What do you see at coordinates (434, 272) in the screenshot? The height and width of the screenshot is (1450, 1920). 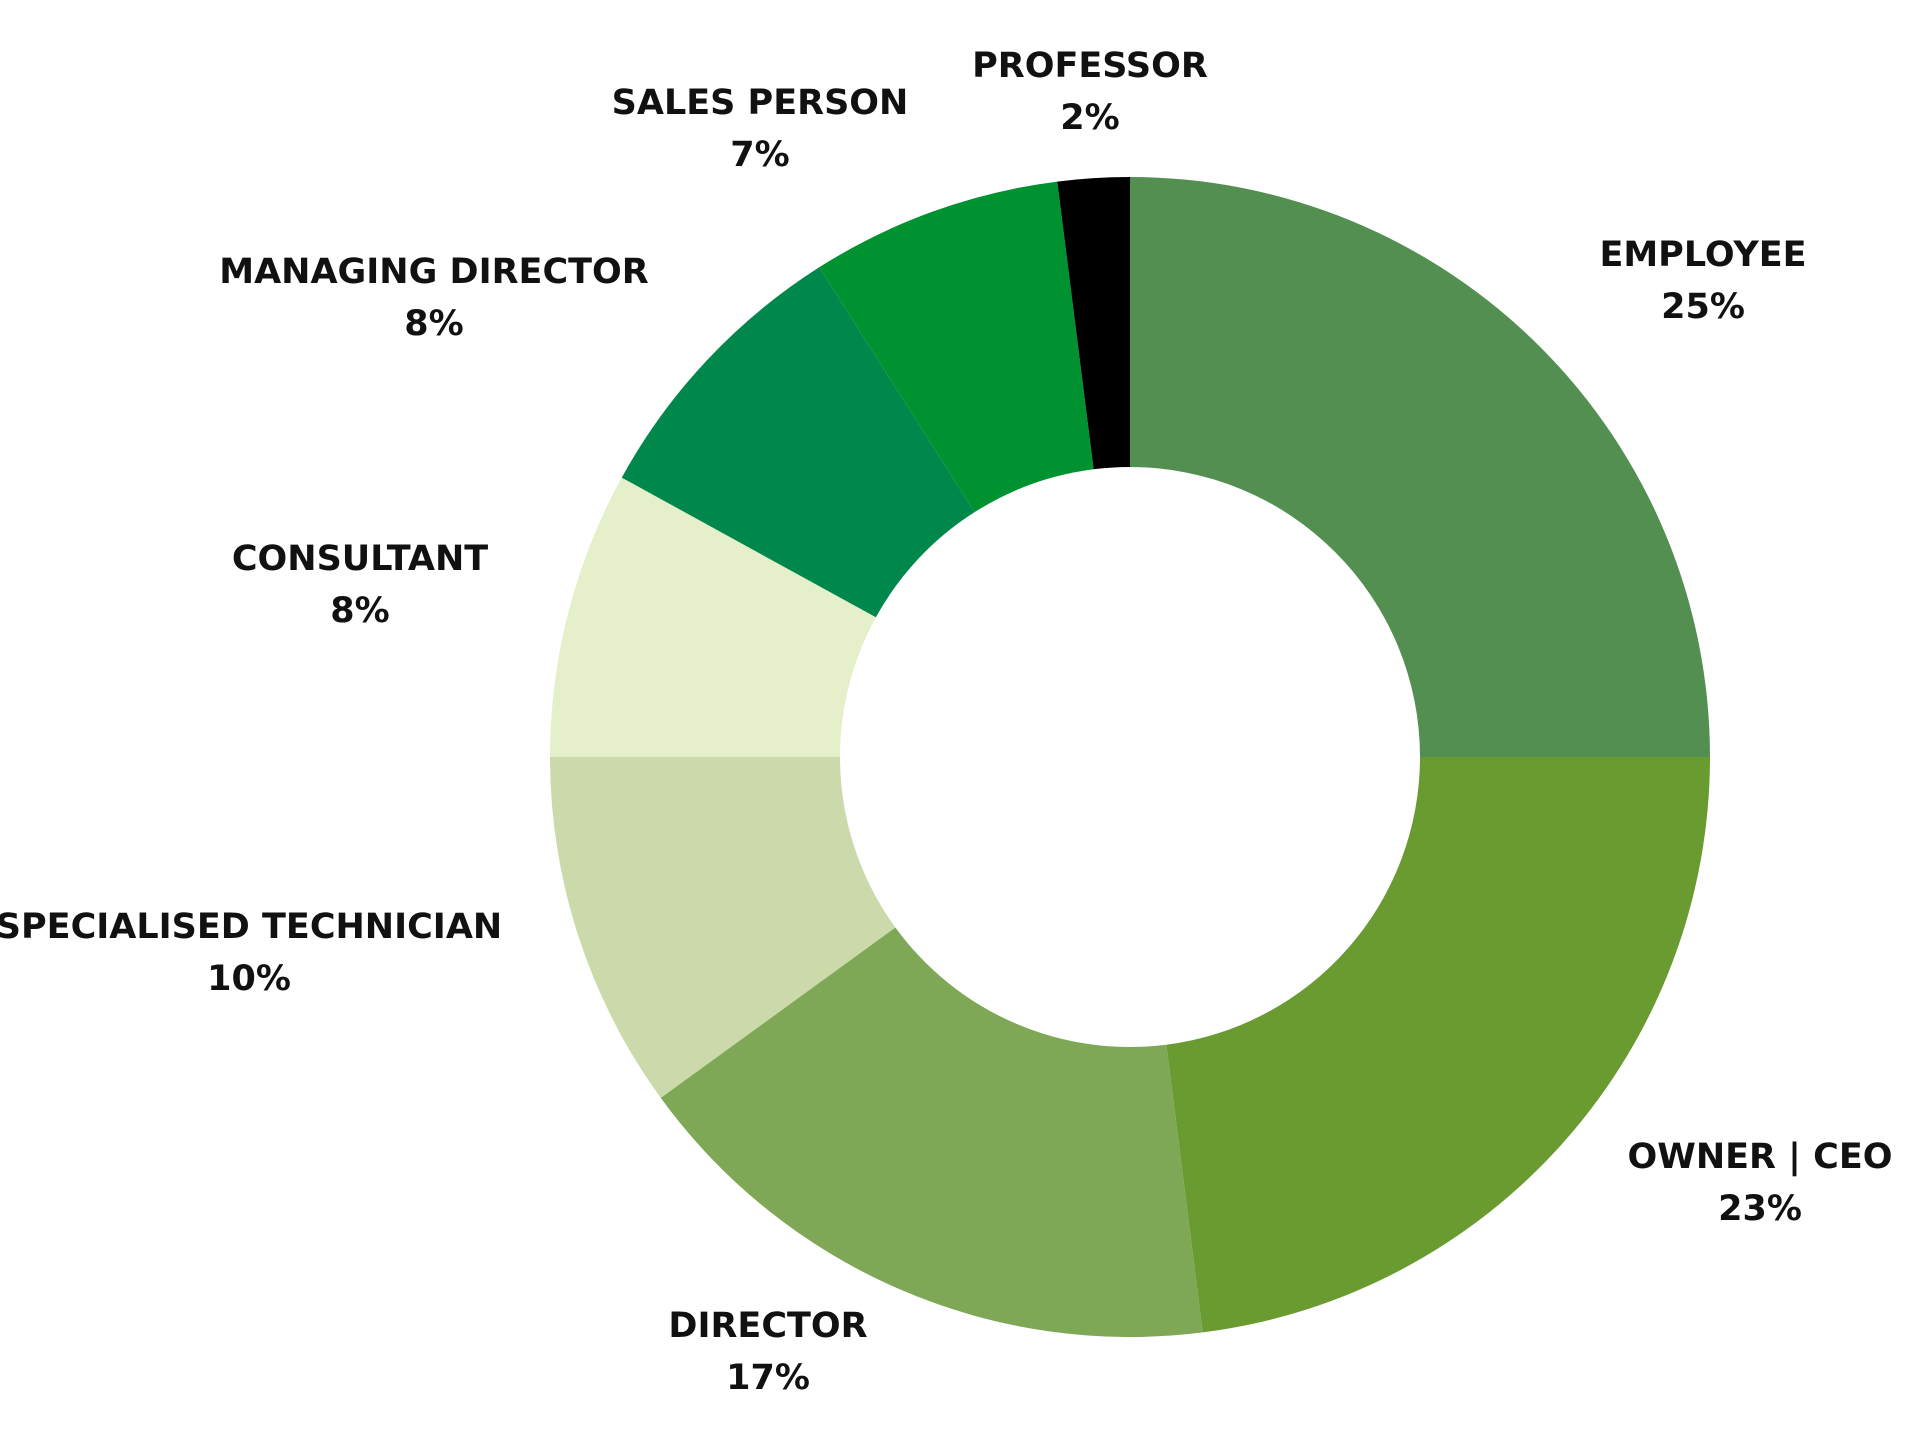 I see `slice-label-managing-director: MANAGING DIRECTOR` at bounding box center [434, 272].